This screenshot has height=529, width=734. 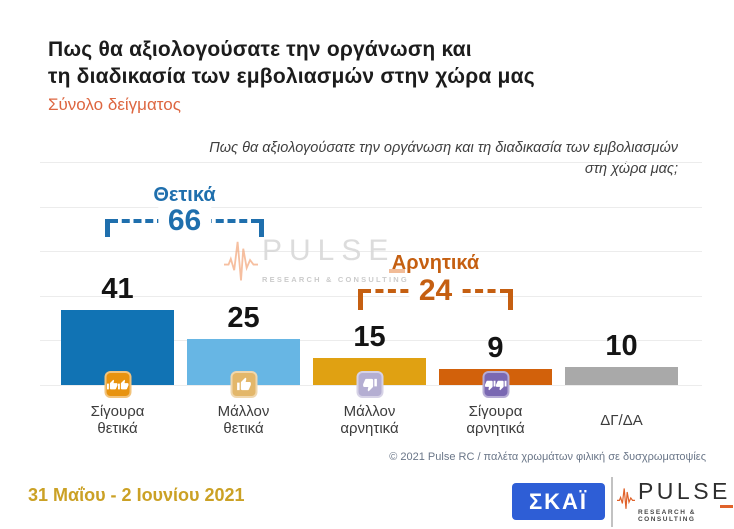 What do you see at coordinates (369, 218) in the screenshot?
I see `bar-group: 15 Μάλλον αρνητικά` at bounding box center [369, 218].